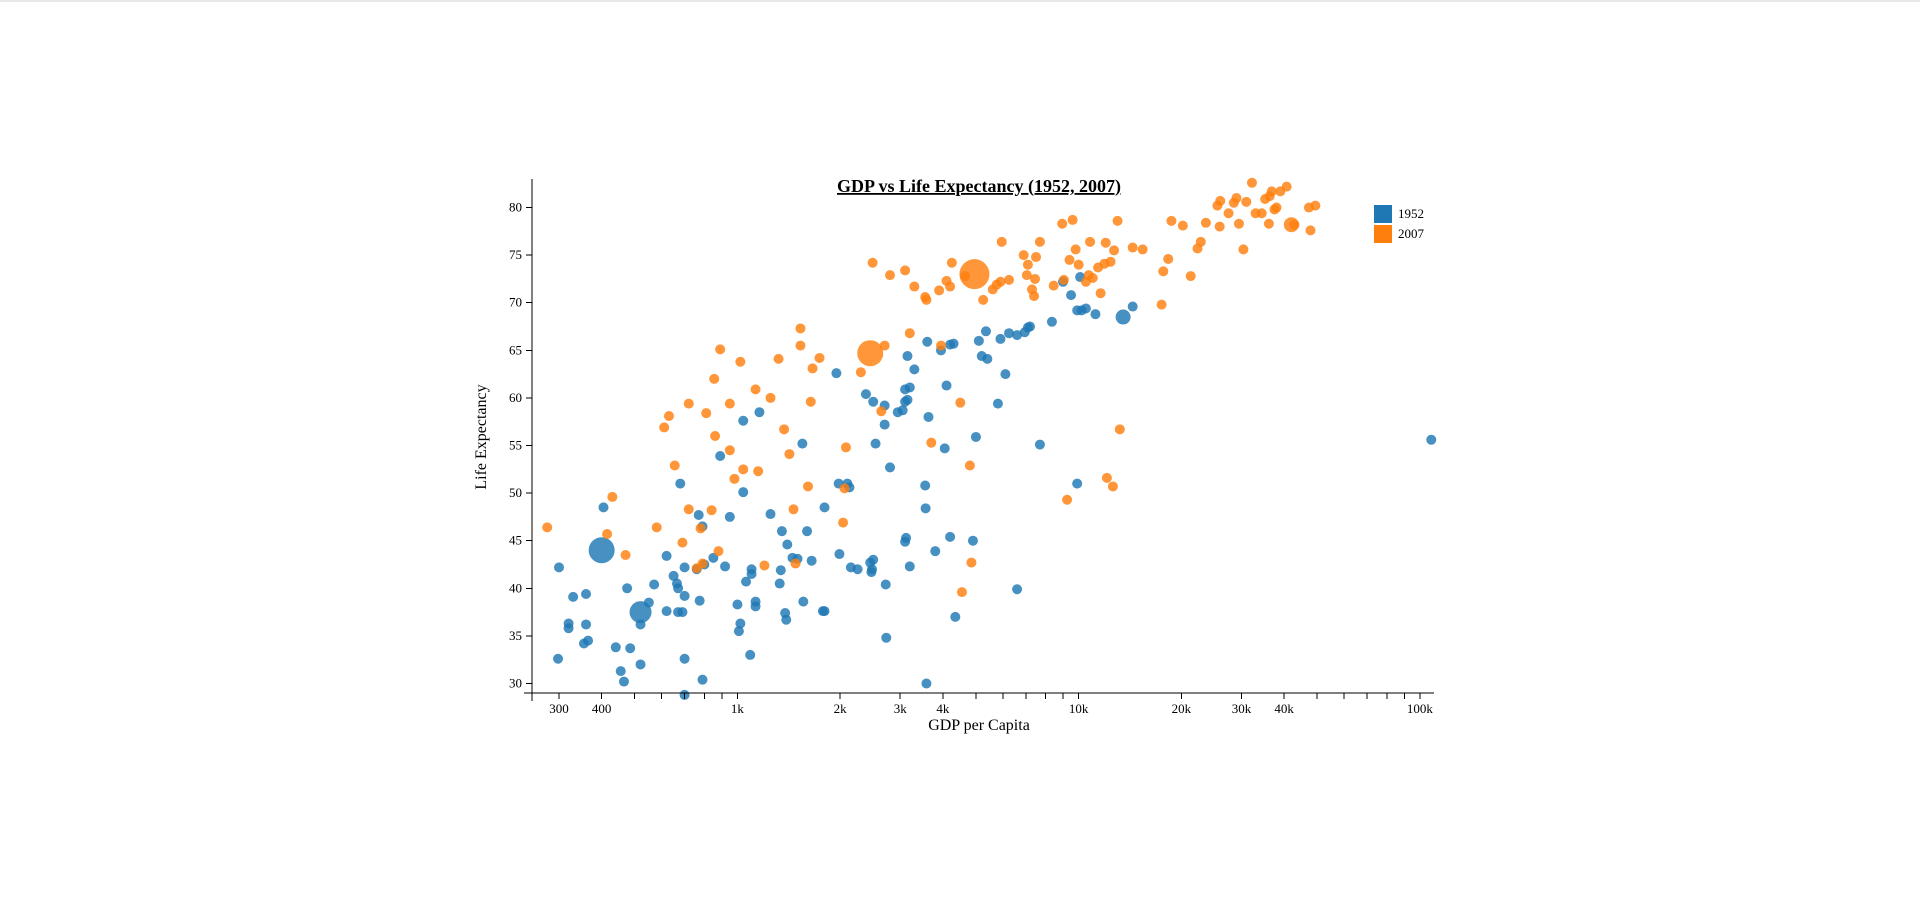  I want to click on y-tick-label: 70, so click(515, 302).